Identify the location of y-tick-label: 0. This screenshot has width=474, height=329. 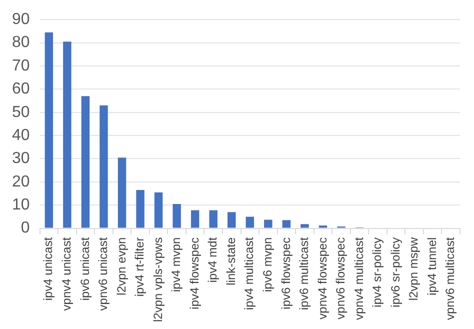
(25, 228).